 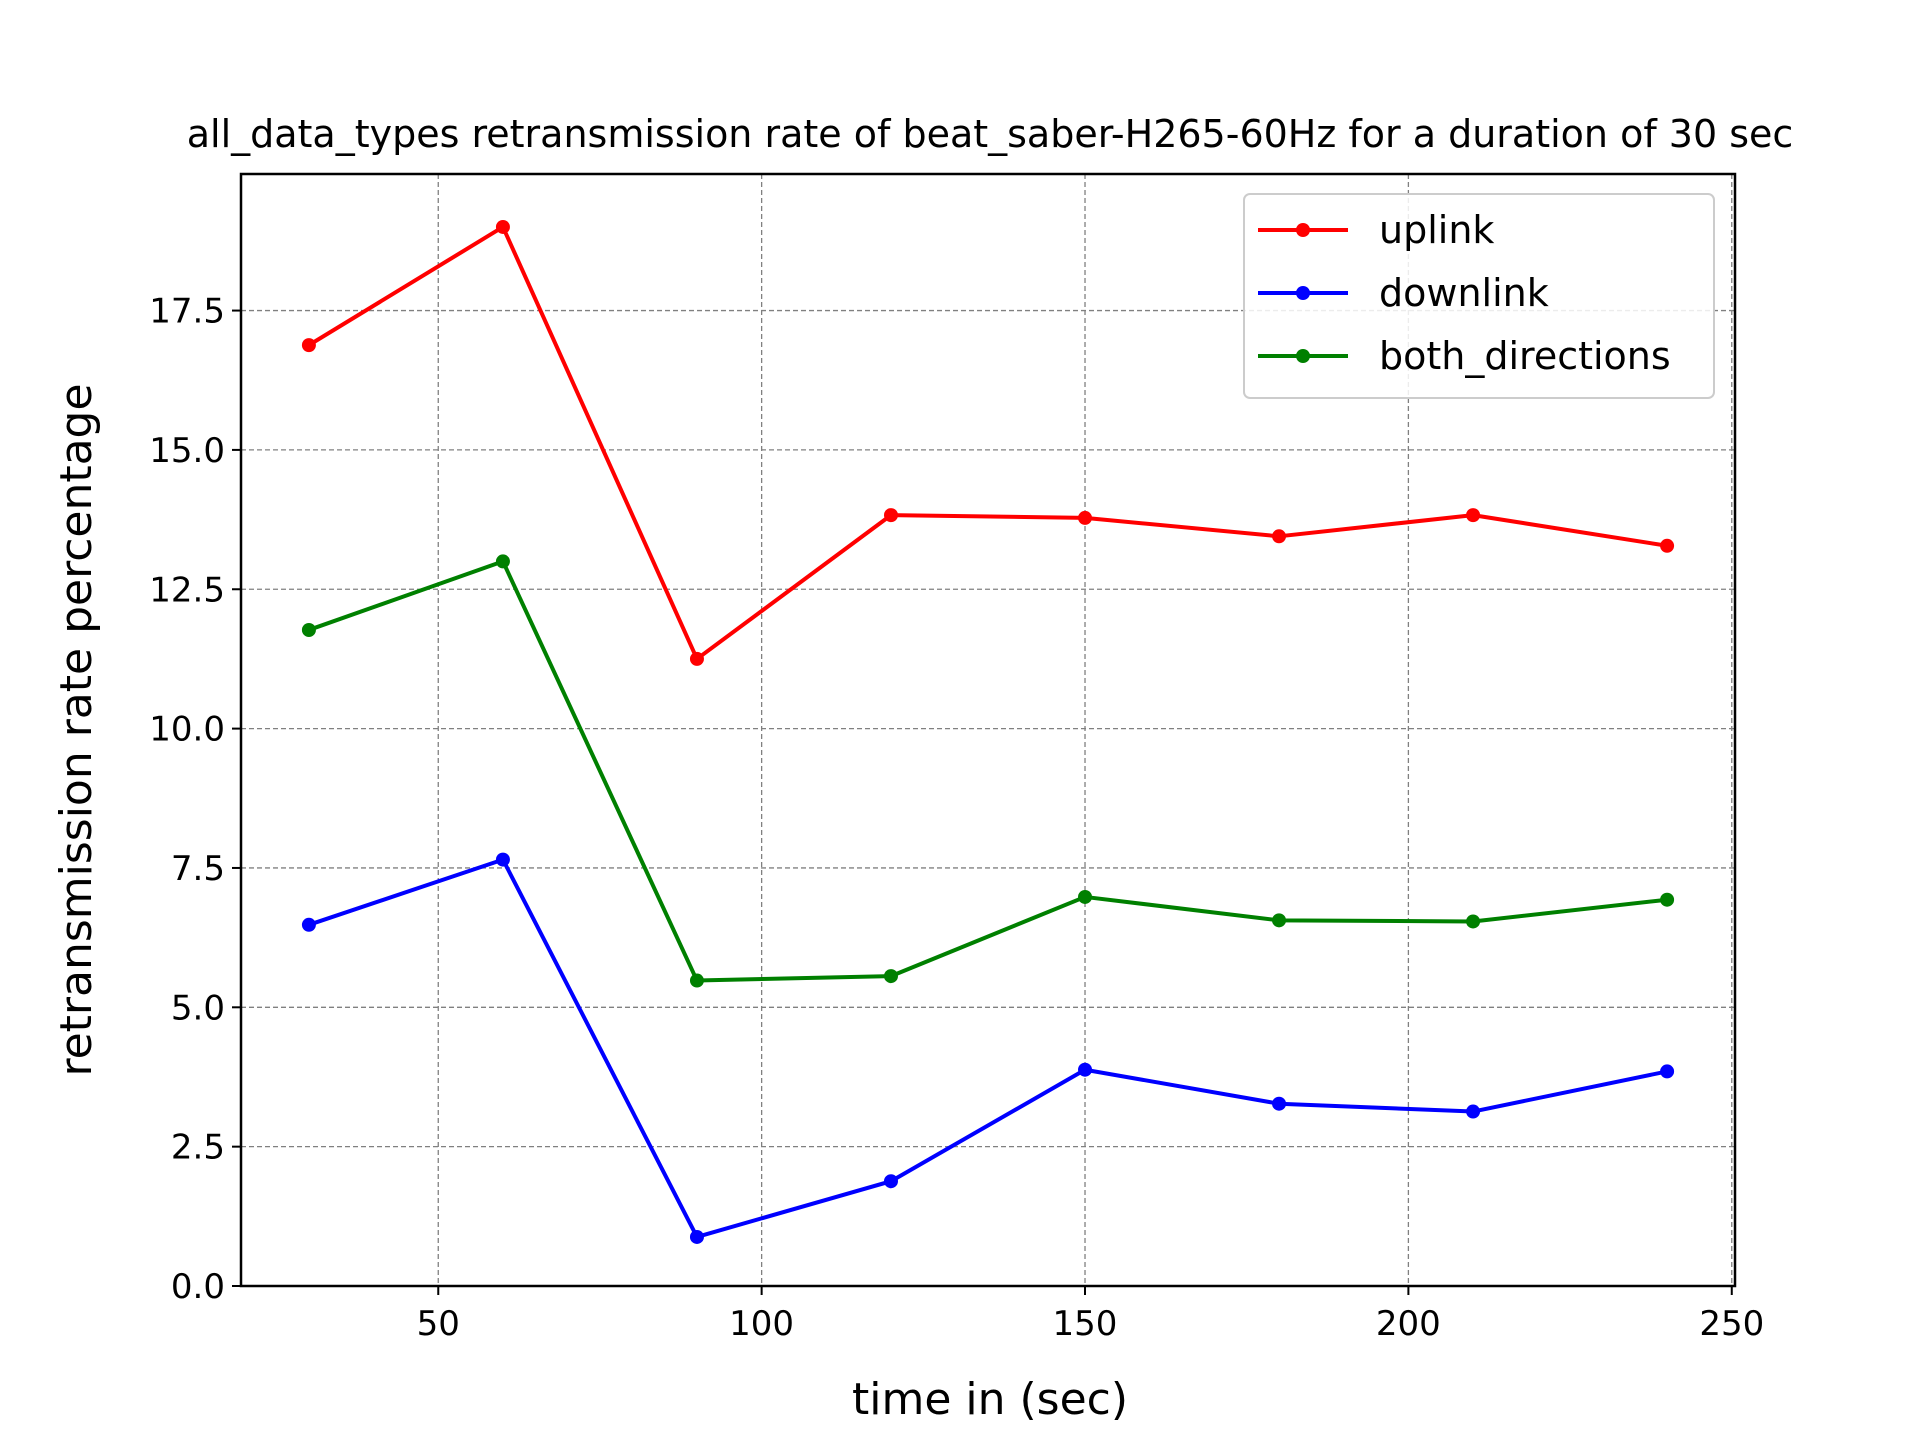 What do you see at coordinates (187, 590) in the screenshot?
I see `y-tick-label: 12.5` at bounding box center [187, 590].